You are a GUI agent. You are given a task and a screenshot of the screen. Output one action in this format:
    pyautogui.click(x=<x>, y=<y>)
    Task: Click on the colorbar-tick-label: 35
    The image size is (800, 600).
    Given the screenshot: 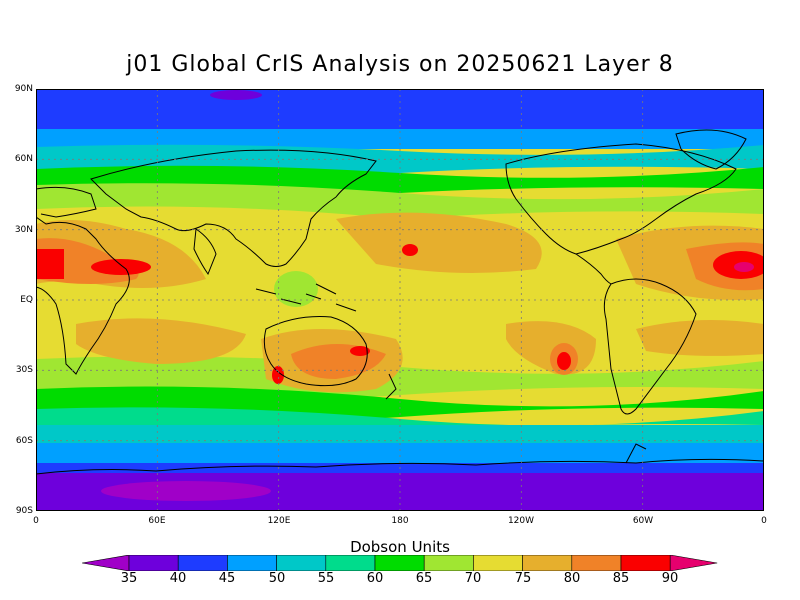 What is the action you would take?
    pyautogui.click(x=129, y=578)
    